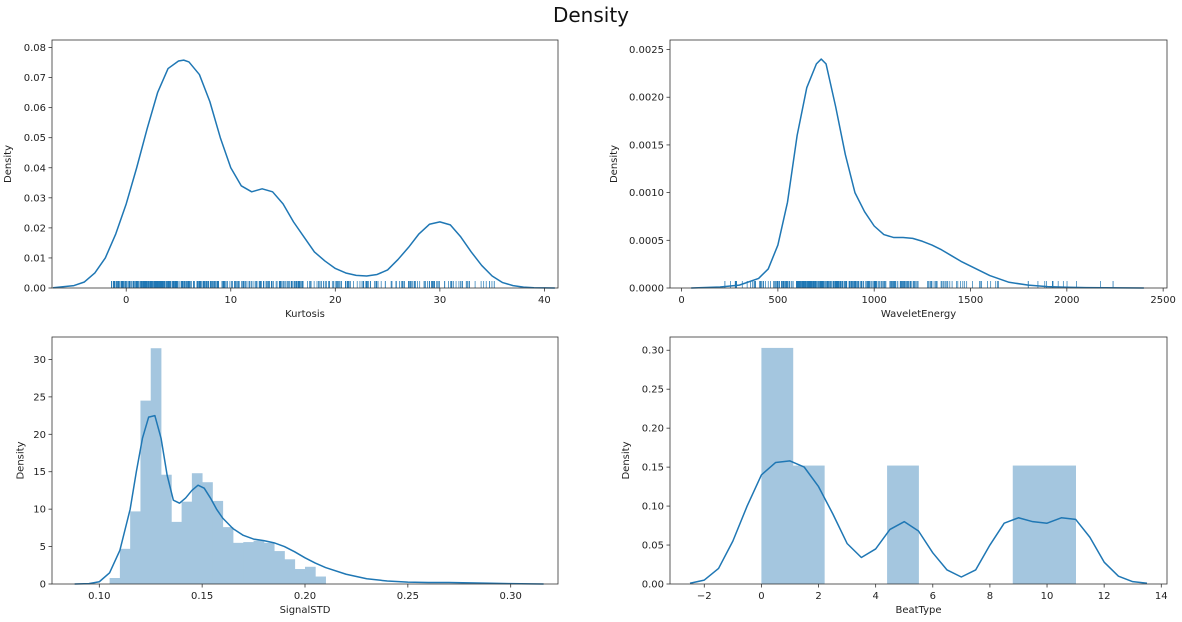  I want to click on y-tick-label: 0, so click(43, 585).